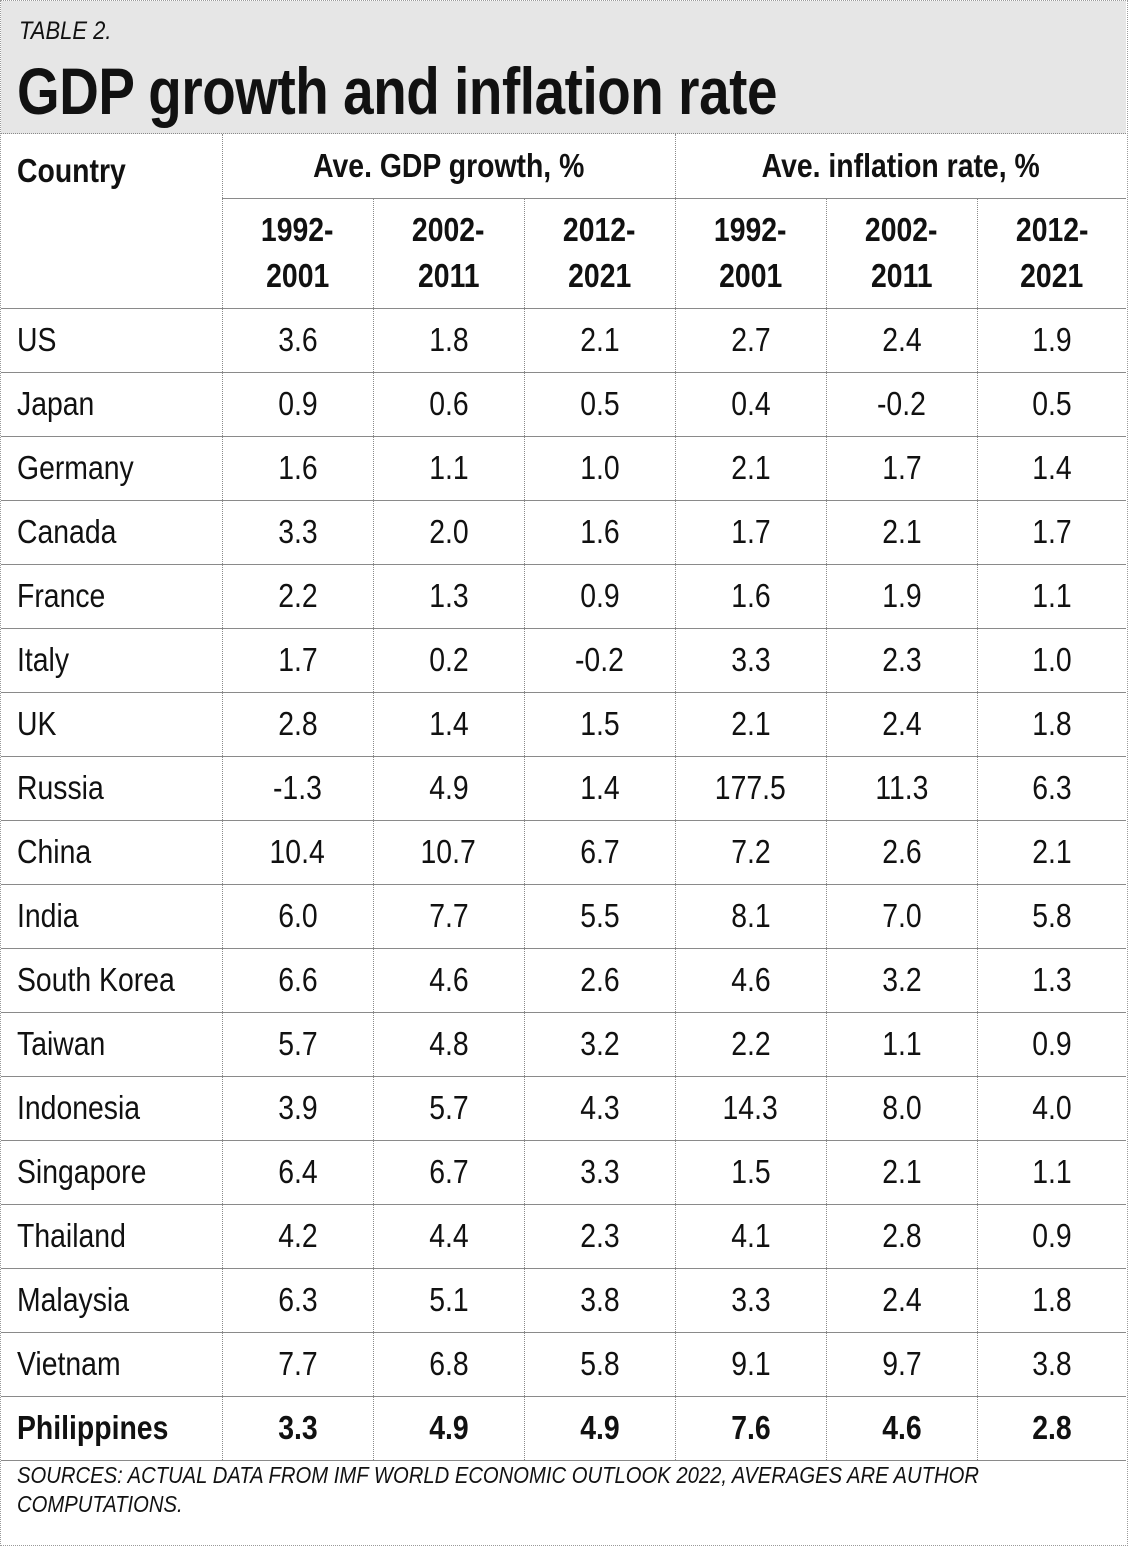 Image resolution: width=1128 pixels, height=1546 pixels. What do you see at coordinates (901, 404) in the screenshot?
I see `inflation-value-cell: -0.2` at bounding box center [901, 404].